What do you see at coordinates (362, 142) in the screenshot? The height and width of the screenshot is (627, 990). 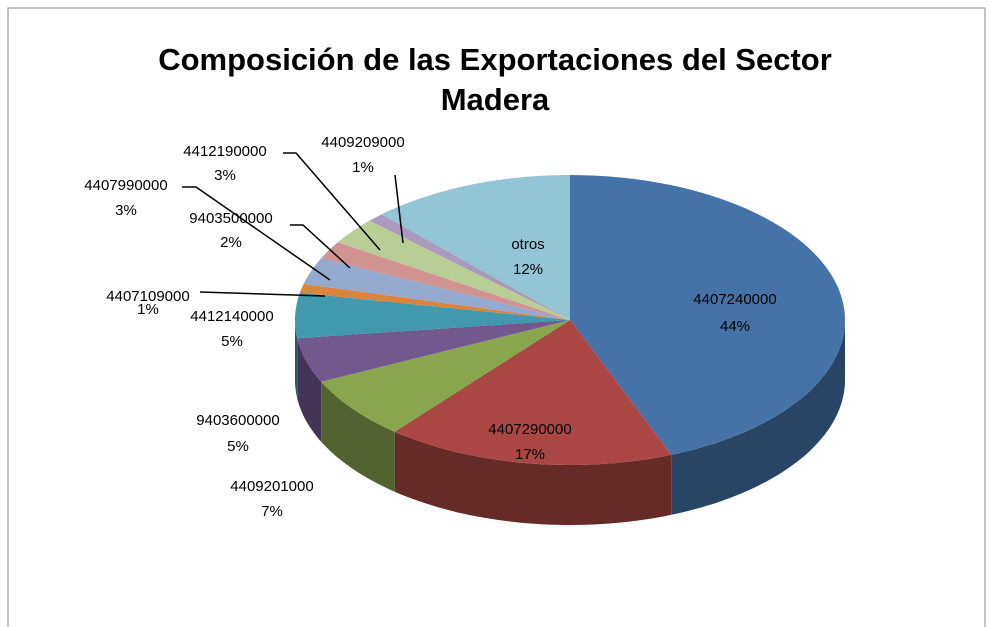 I see `data-label-category: 4409209000` at bounding box center [362, 142].